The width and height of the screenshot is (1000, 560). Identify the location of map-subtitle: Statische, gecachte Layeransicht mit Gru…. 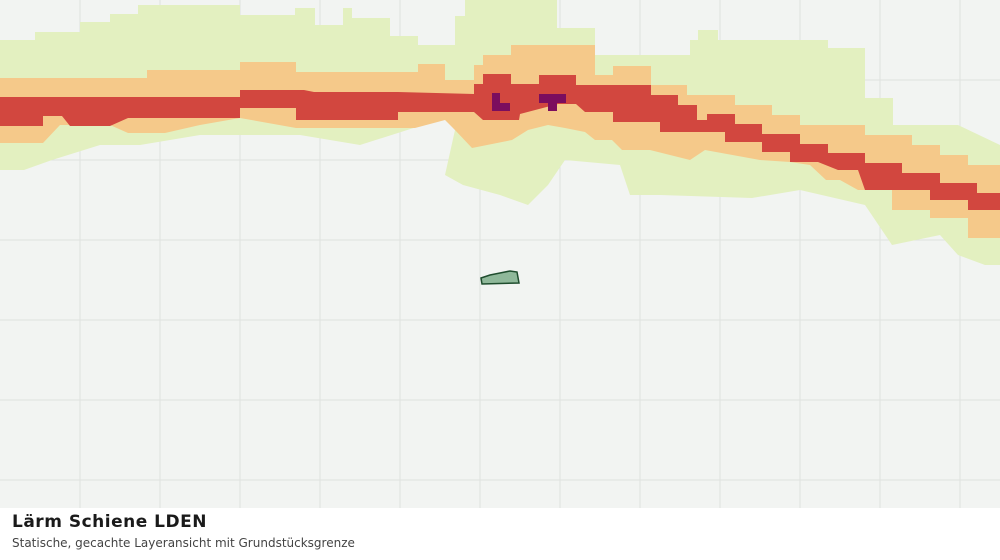
(183, 543).